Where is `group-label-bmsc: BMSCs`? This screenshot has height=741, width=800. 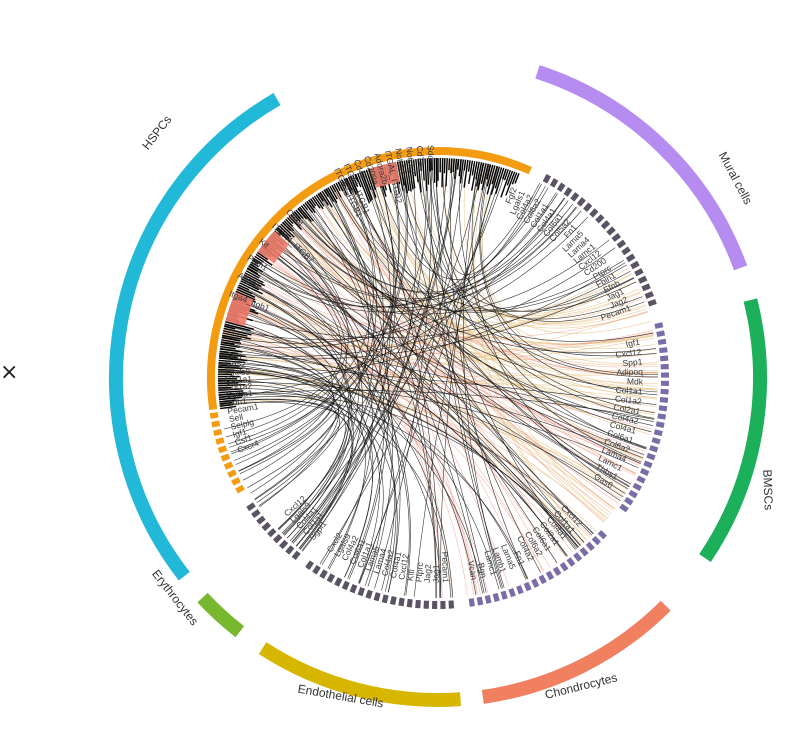
group-label-bmsc: BMSCs is located at coordinates (767, 489).